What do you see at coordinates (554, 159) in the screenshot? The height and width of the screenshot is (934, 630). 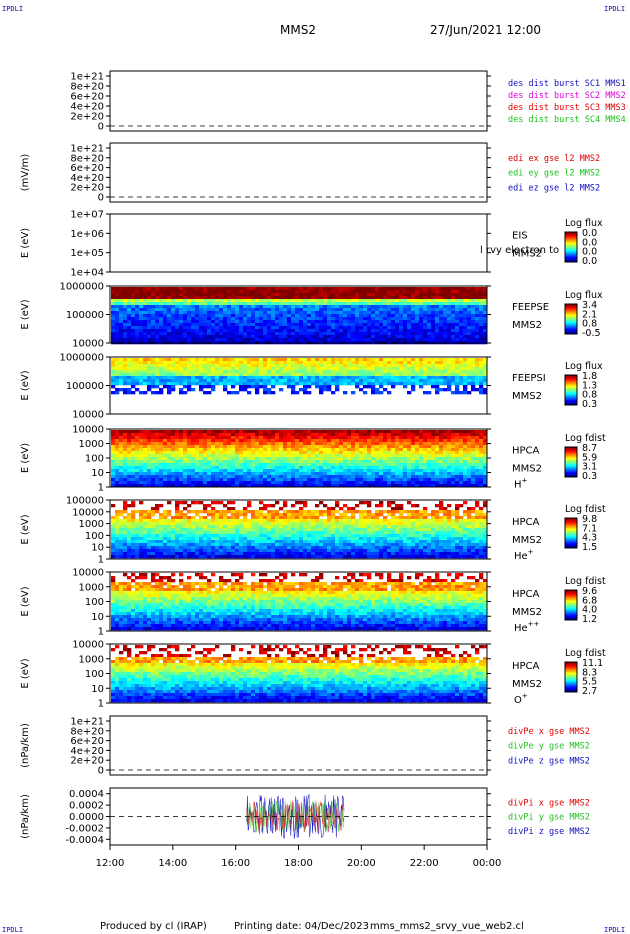 I see `legend-entry-1-0: edi ex gse l2 MMS2` at bounding box center [554, 159].